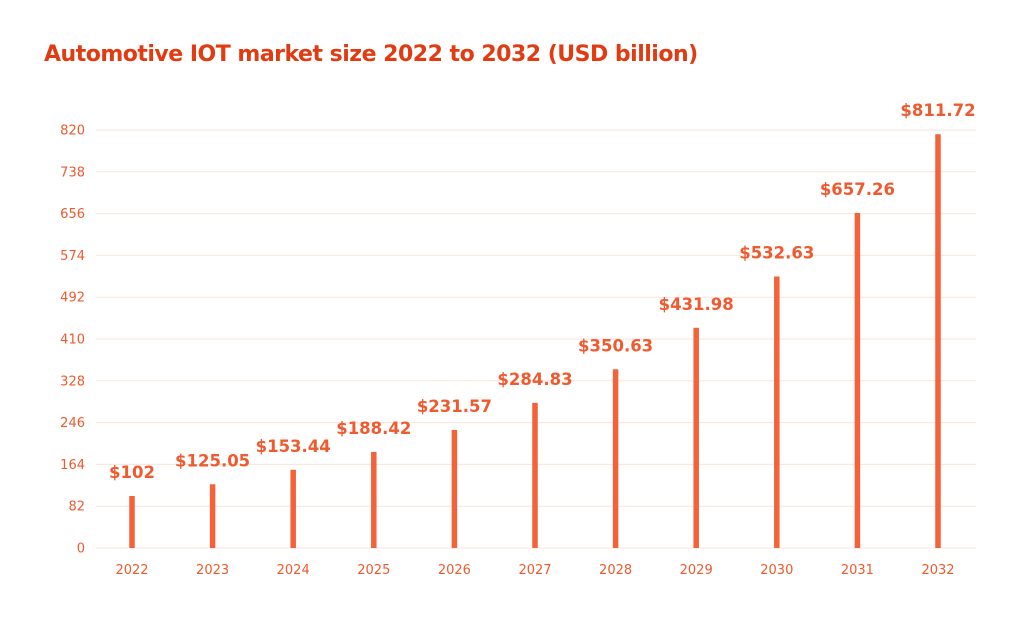 Image resolution: width=1024 pixels, height=629 pixels. Describe the element at coordinates (72, 423) in the screenshot. I see `y-tick-label: 246` at that location.